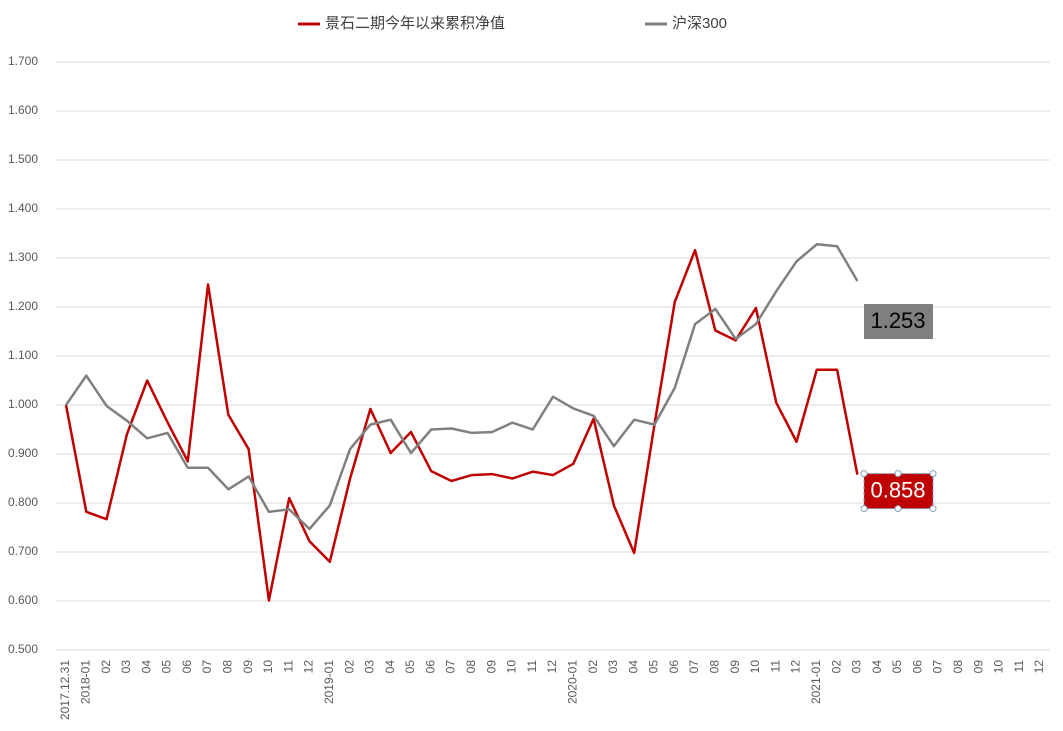 The height and width of the screenshot is (731, 1063). Describe the element at coordinates (23, 649) in the screenshot. I see `y-tick-label: 0.500` at that location.